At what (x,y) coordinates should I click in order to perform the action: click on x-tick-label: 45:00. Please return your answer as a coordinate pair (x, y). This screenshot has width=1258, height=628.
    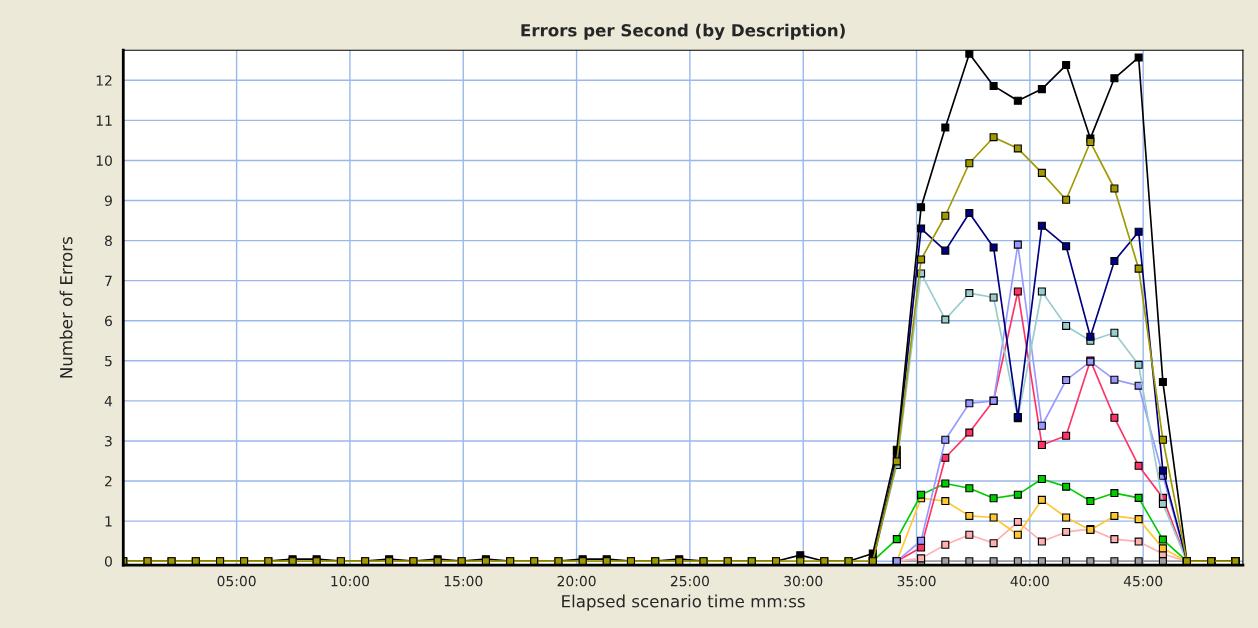
    Looking at the image, I should click on (1143, 581).